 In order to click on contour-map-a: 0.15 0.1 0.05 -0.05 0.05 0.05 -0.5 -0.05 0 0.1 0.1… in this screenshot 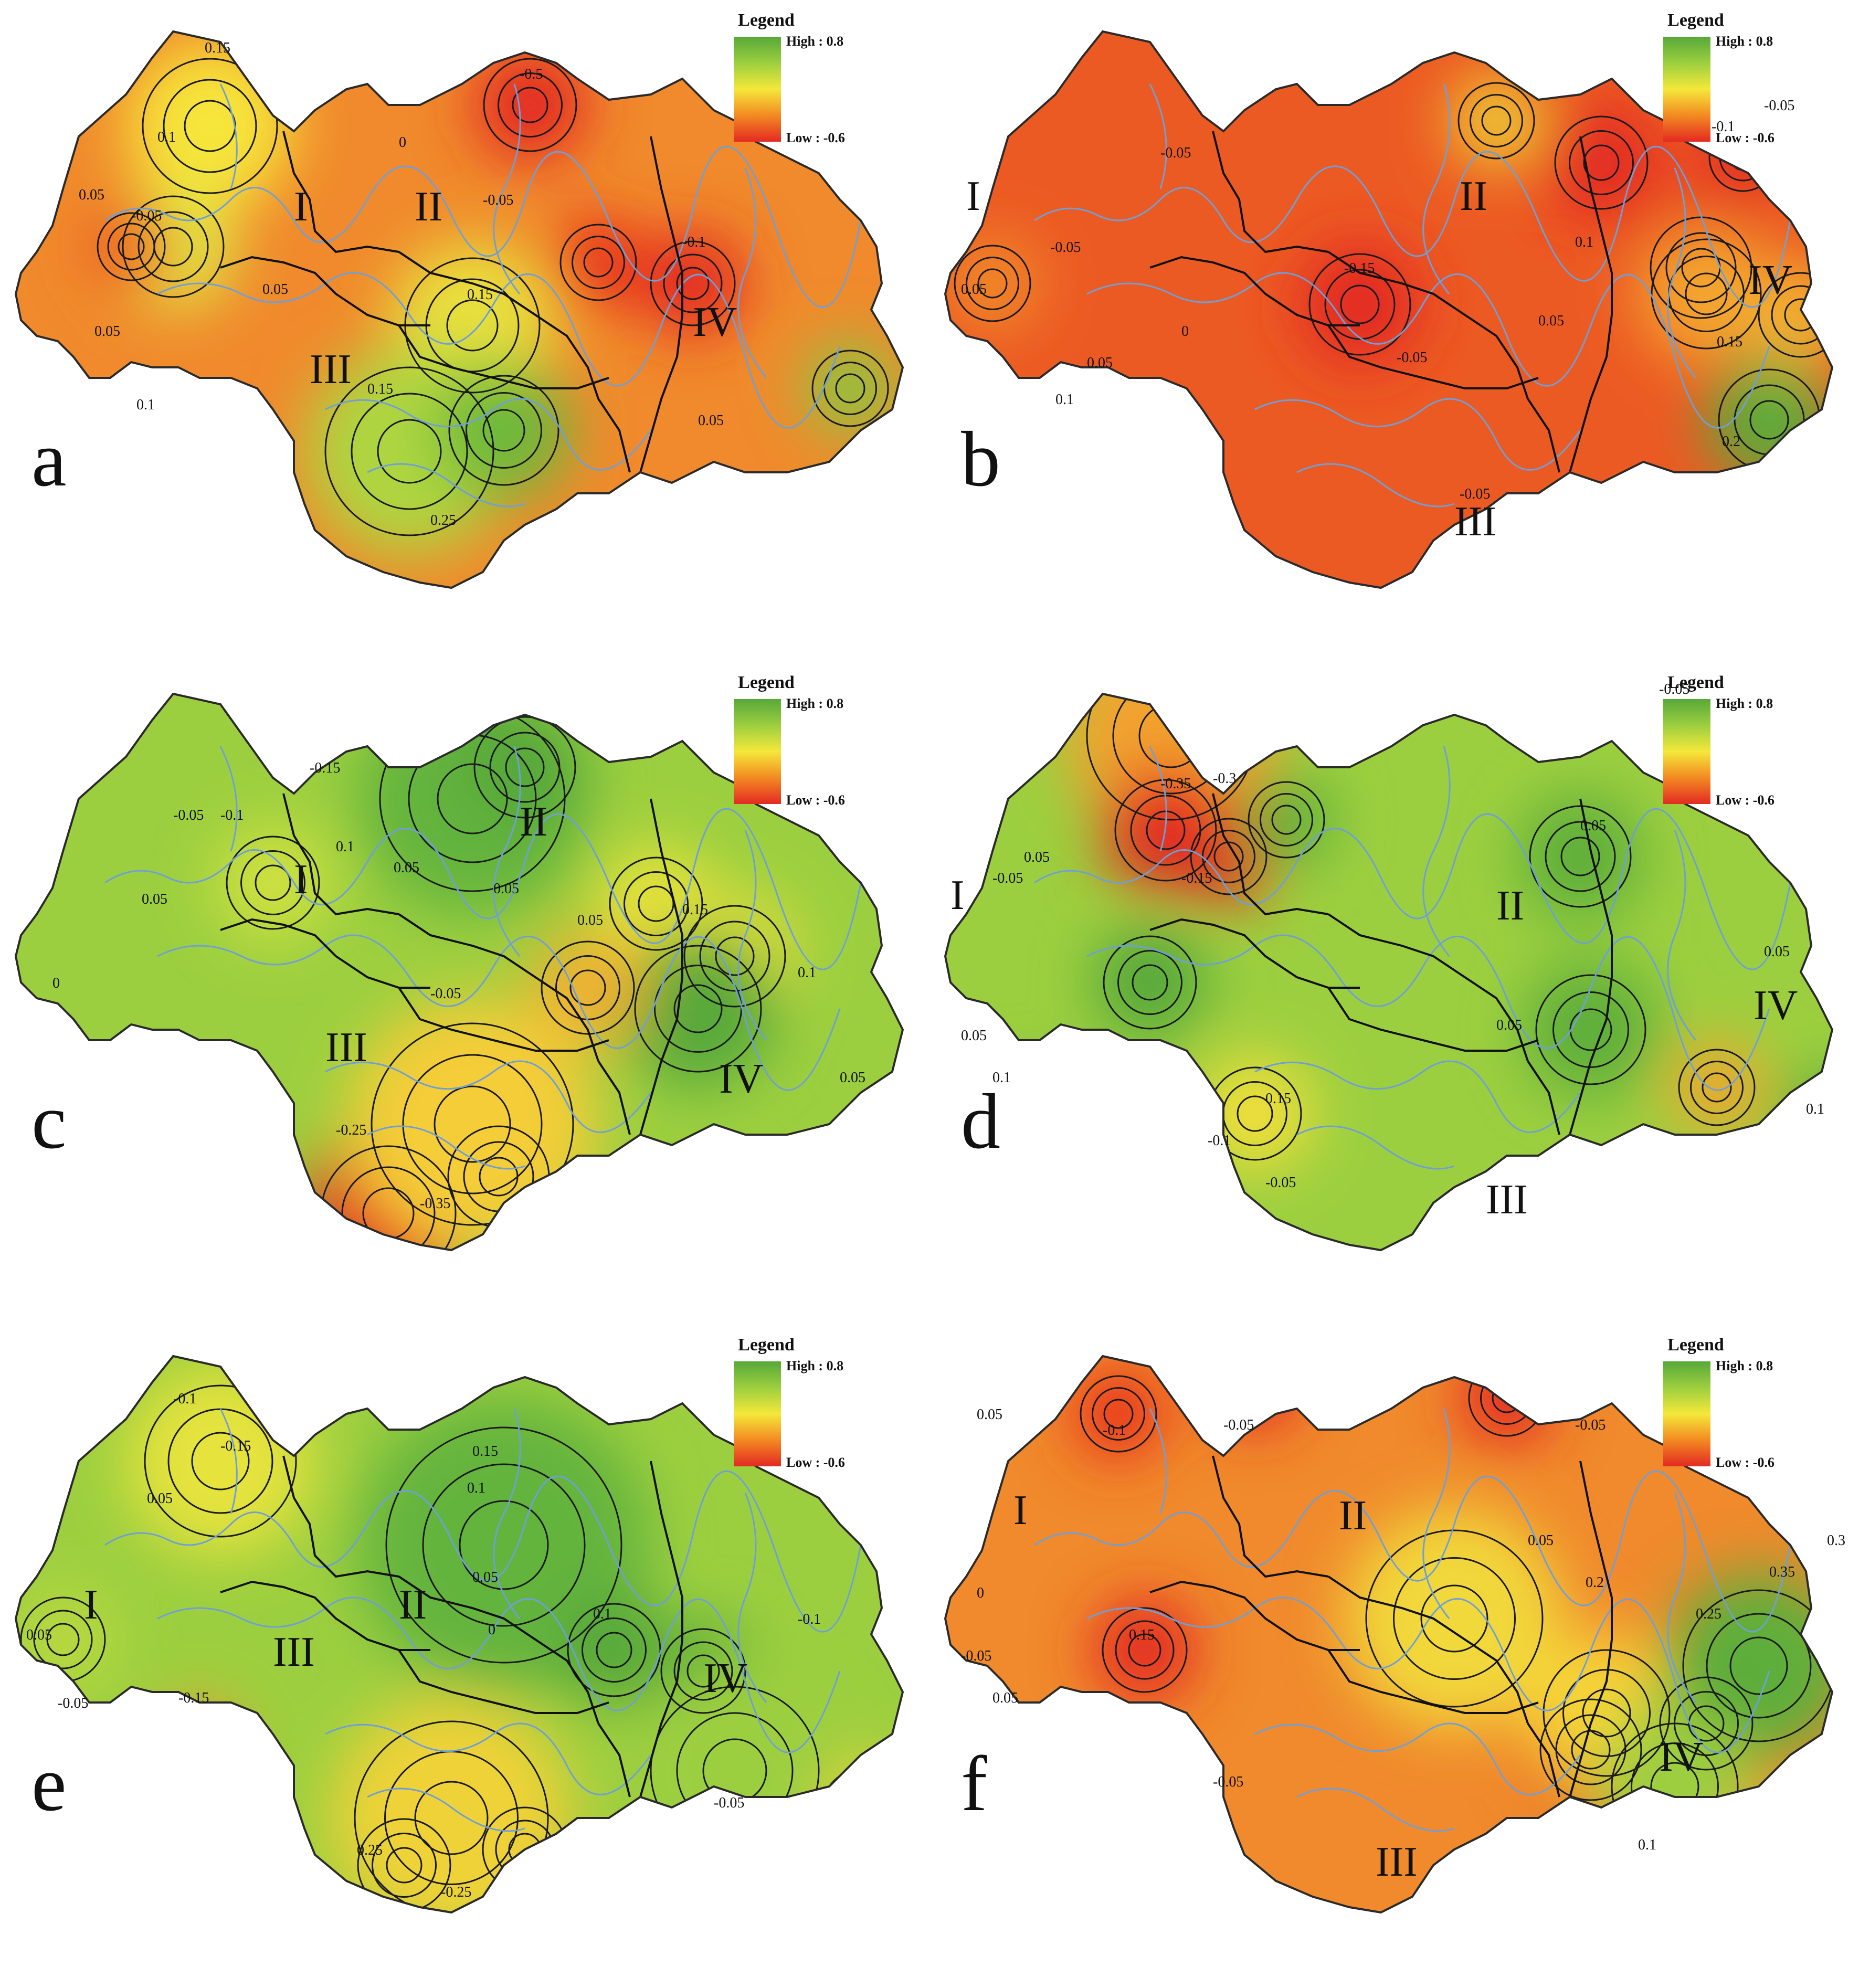, I will do `click(459, 309)`.